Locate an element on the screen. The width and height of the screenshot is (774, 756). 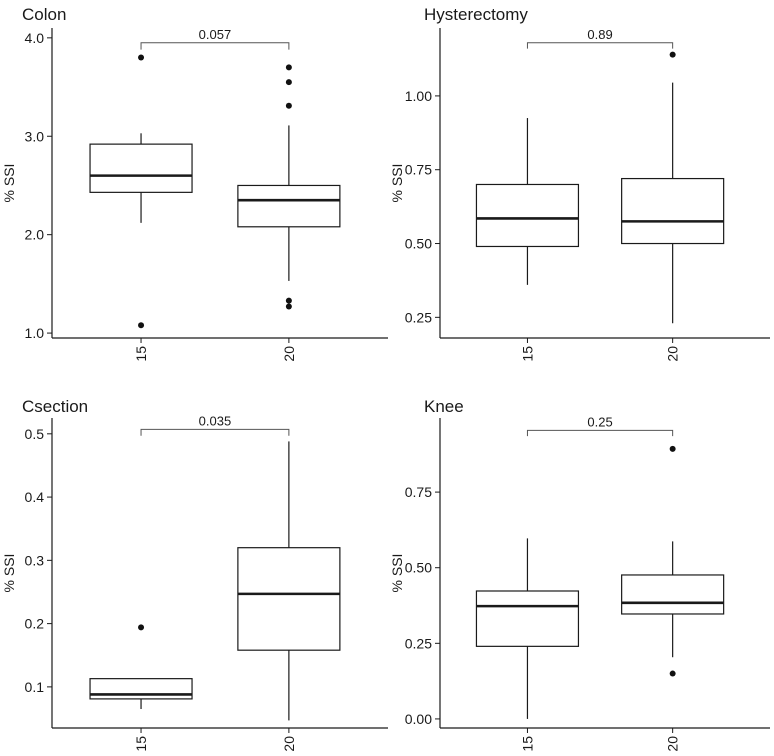
y-tick-label: 1.00 is located at coordinates (418, 96).